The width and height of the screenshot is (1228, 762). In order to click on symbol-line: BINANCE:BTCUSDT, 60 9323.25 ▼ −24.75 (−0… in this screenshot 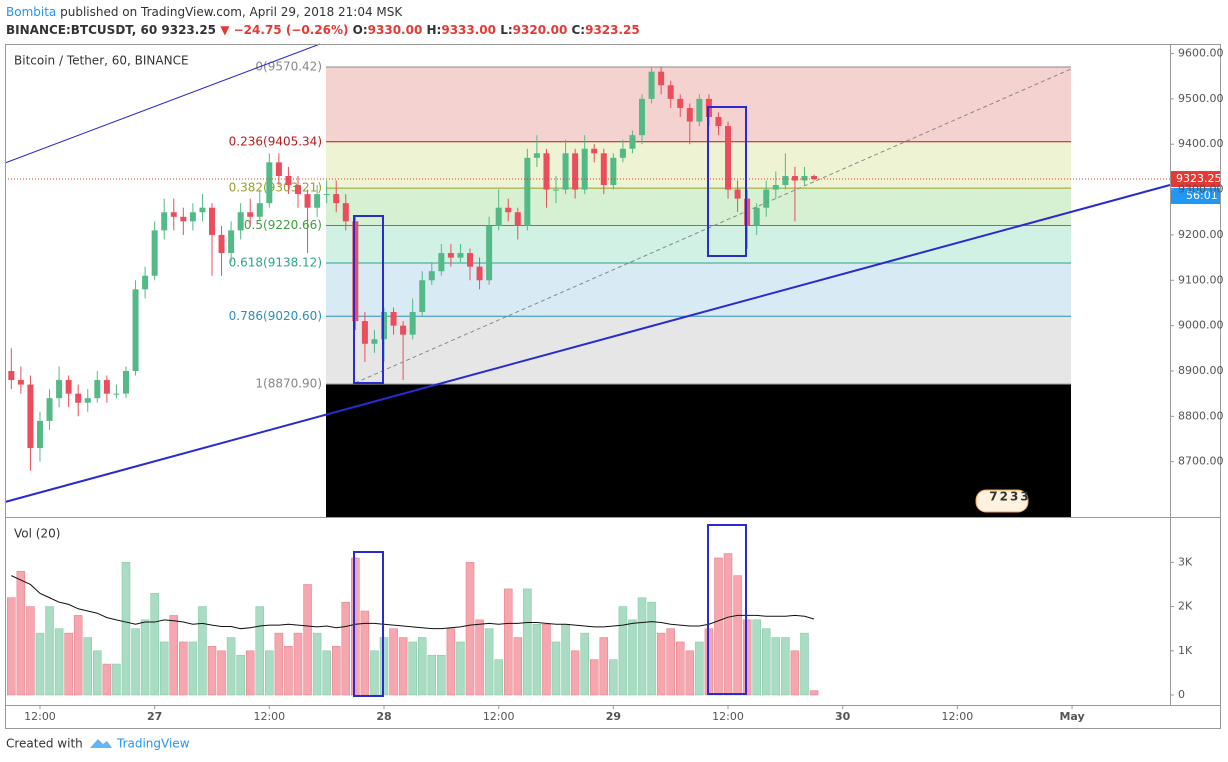, I will do `click(323, 30)`.